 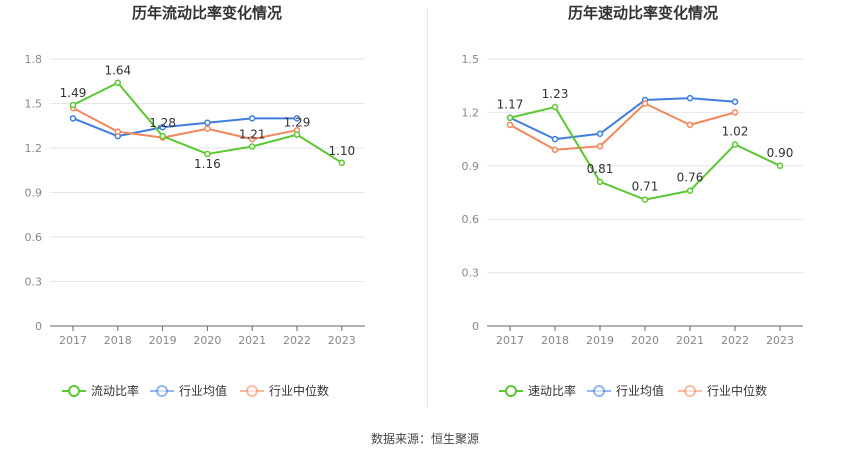 What do you see at coordinates (115, 390) in the screenshot?
I see `legend-label: 流动比率` at bounding box center [115, 390].